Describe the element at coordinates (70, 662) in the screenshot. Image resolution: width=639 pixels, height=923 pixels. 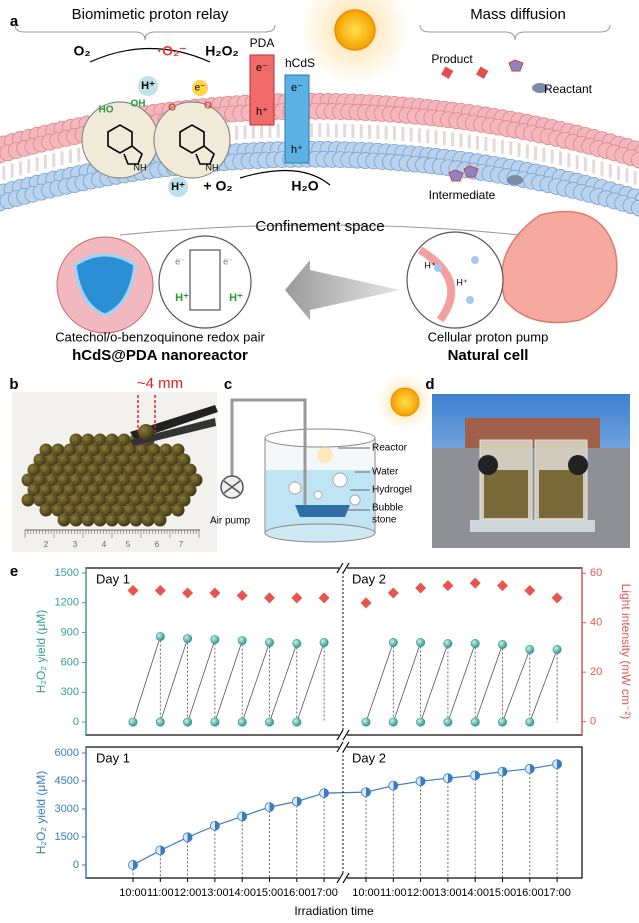
I see `y-tick-label: 600` at that location.